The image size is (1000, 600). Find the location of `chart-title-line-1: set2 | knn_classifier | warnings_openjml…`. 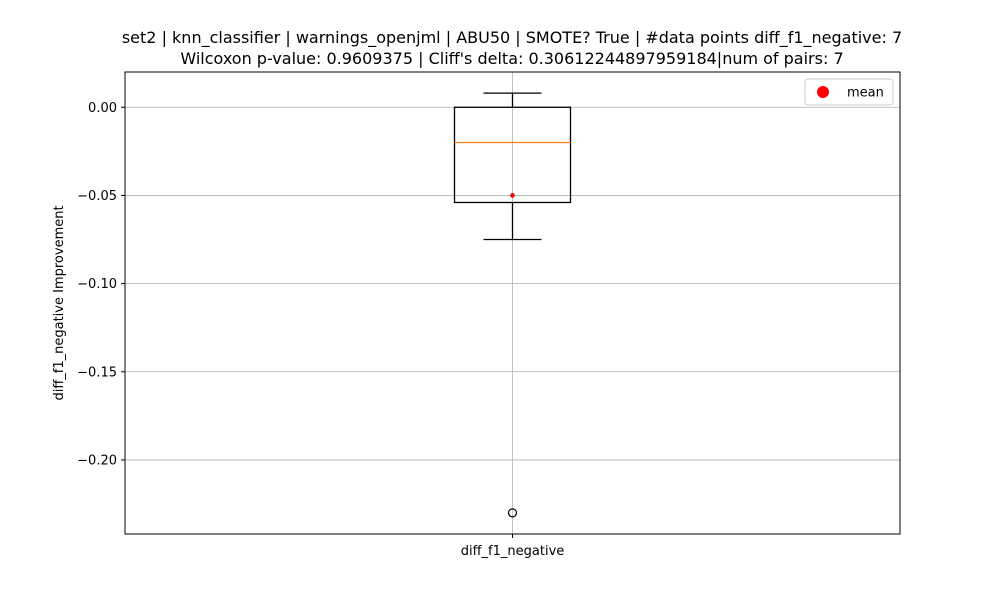

chart-title-line-1: set2 | knn_classifier | warnings_openjml… is located at coordinates (512, 38).